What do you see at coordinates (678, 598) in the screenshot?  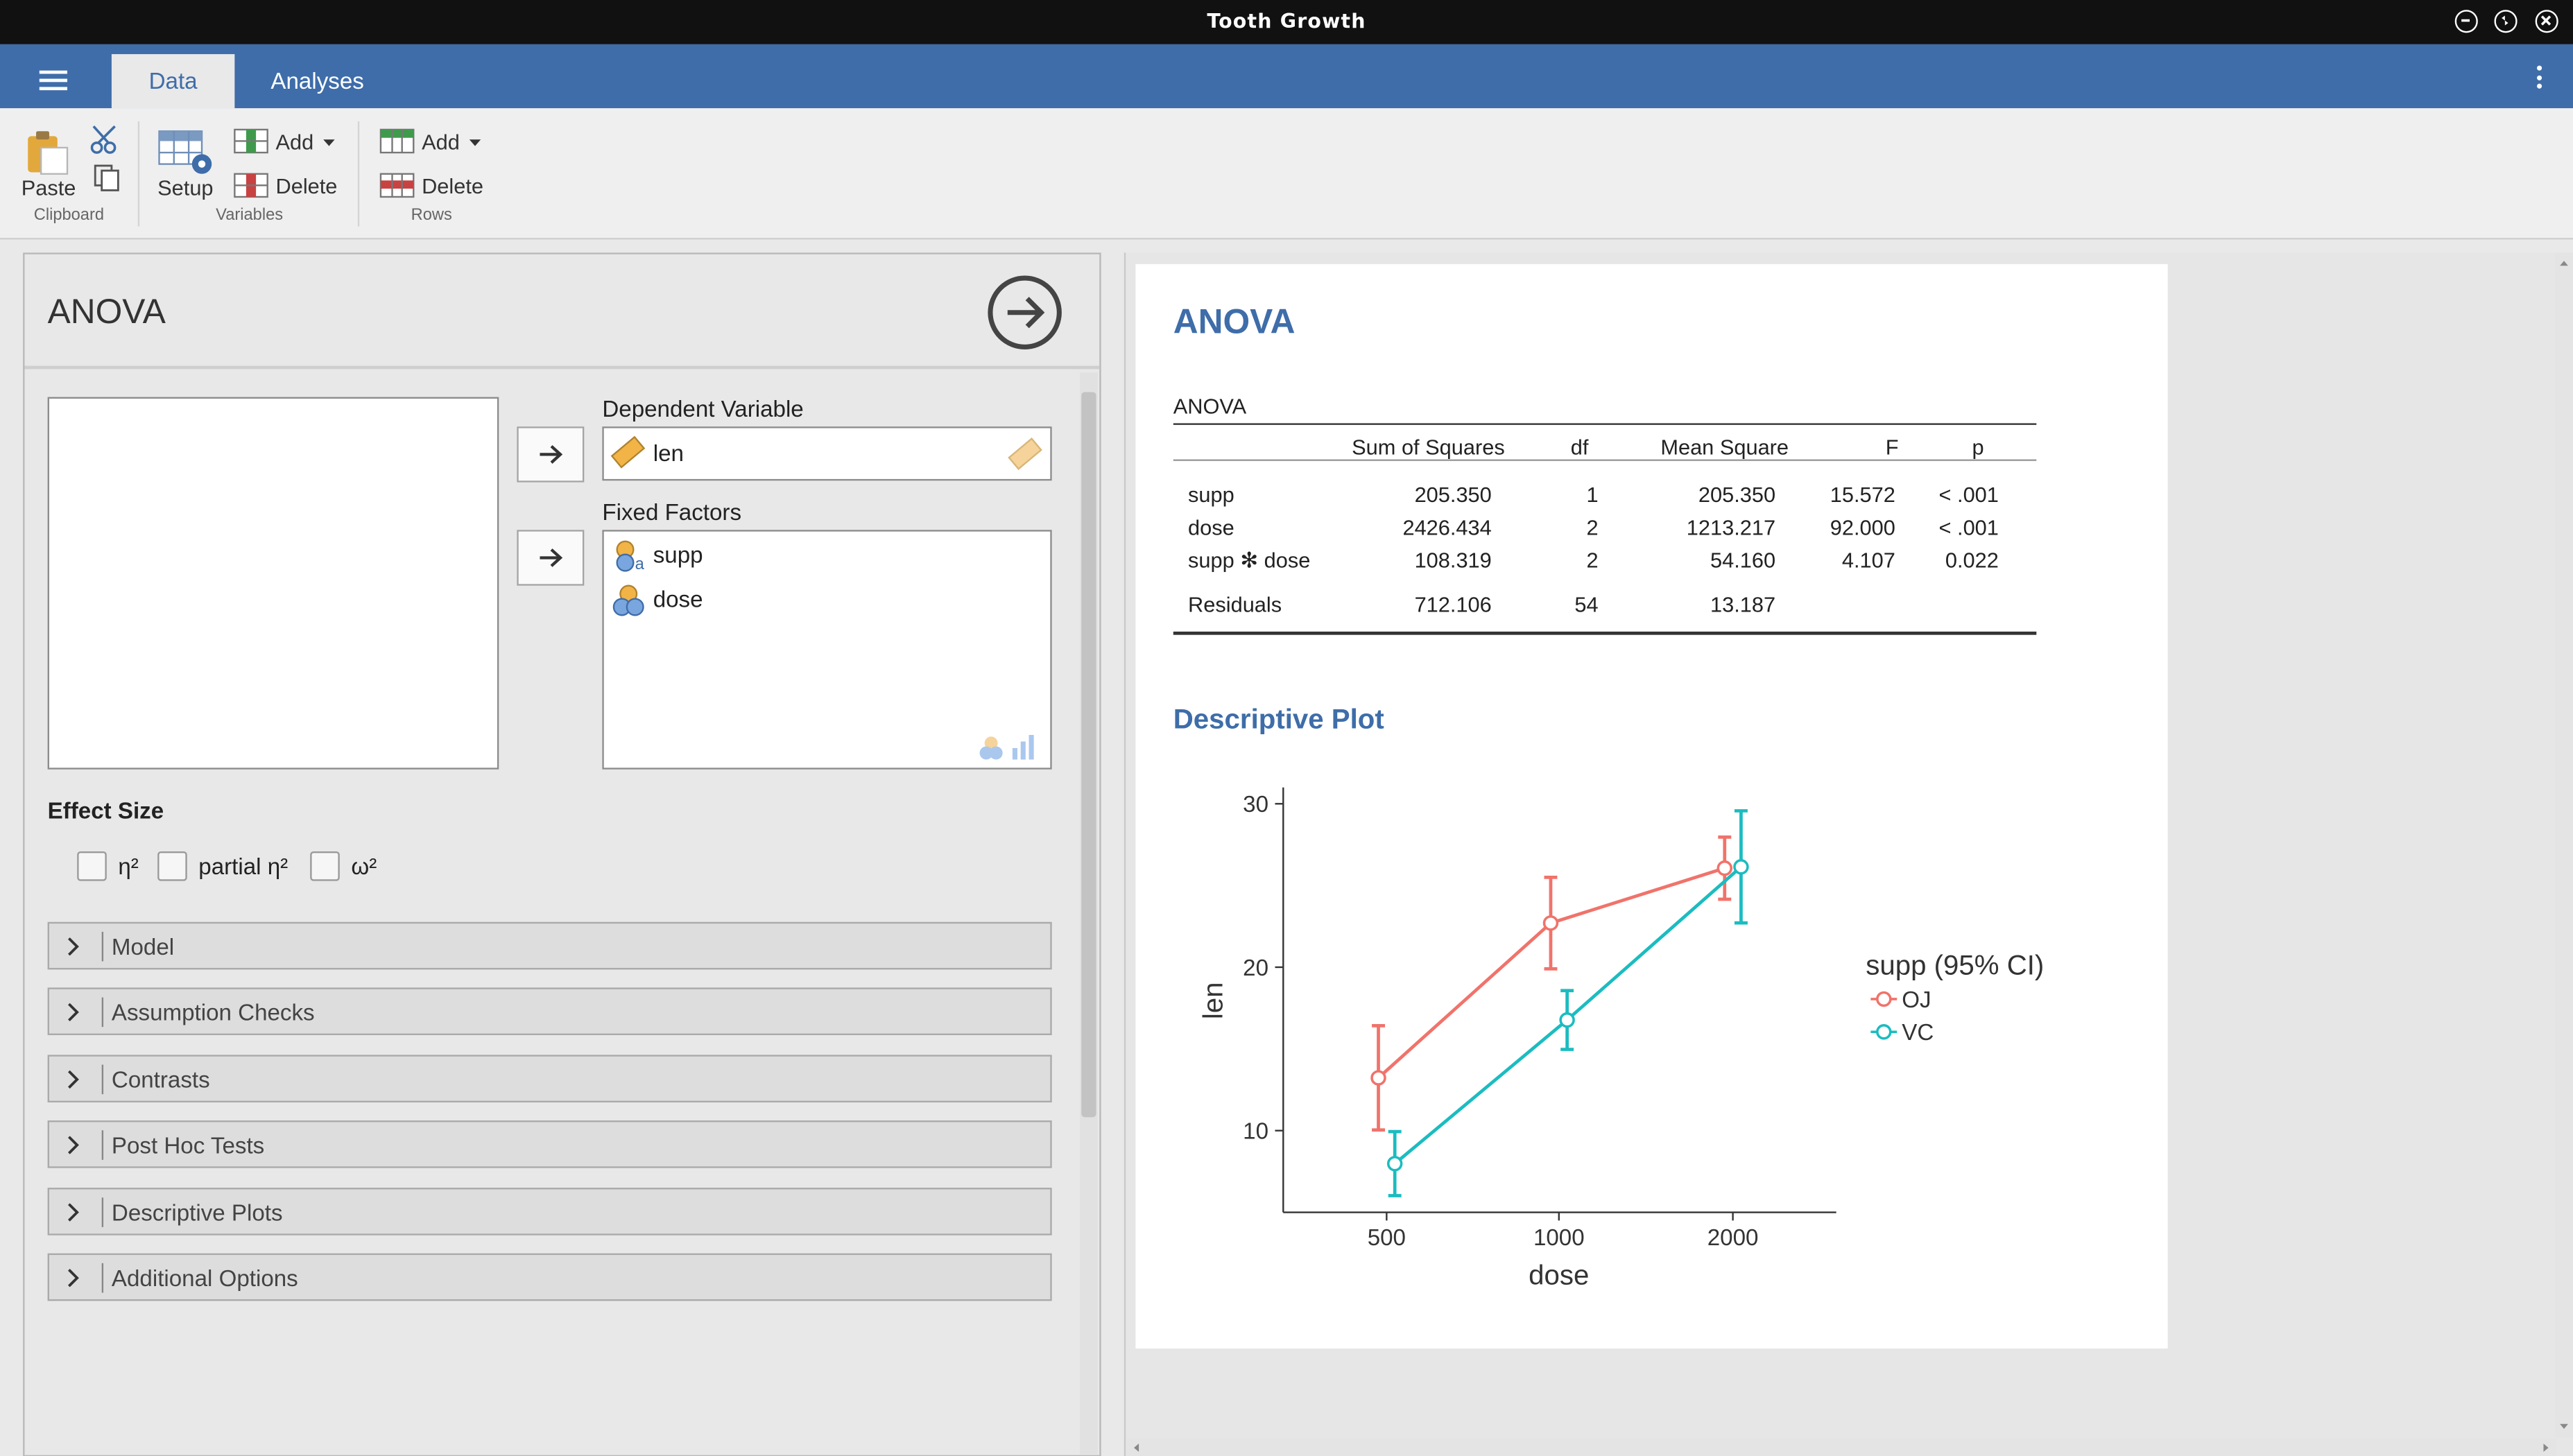 I see `factor-label: dose` at bounding box center [678, 598].